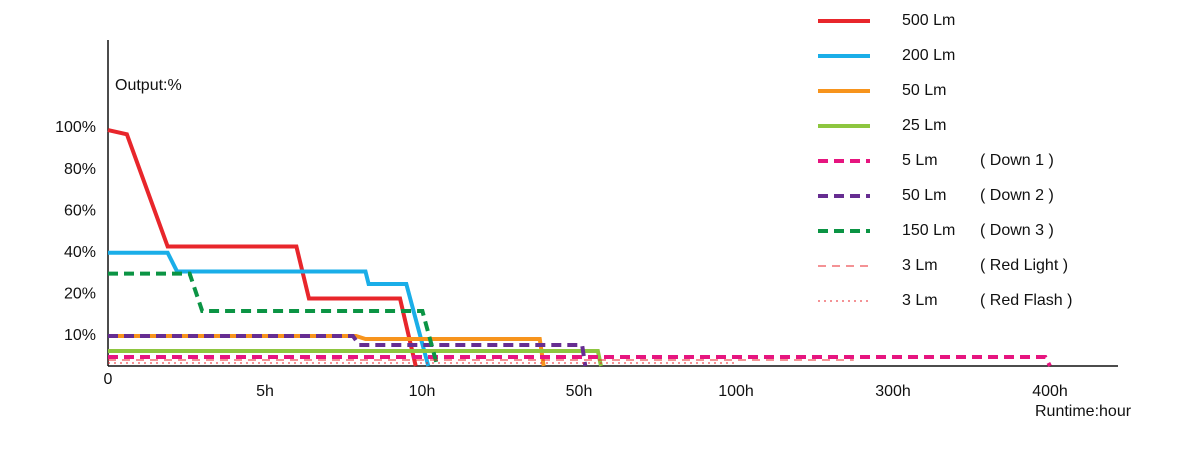 The image size is (1192, 449). Describe the element at coordinates (579, 391) in the screenshot. I see `x-tick-label: 50h` at that location.